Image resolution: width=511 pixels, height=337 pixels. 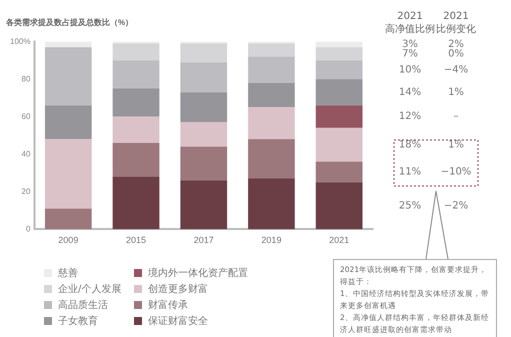 What do you see at coordinates (178, 289) in the screenshot?
I see `legend-label: 创造更多财富` at bounding box center [178, 289].